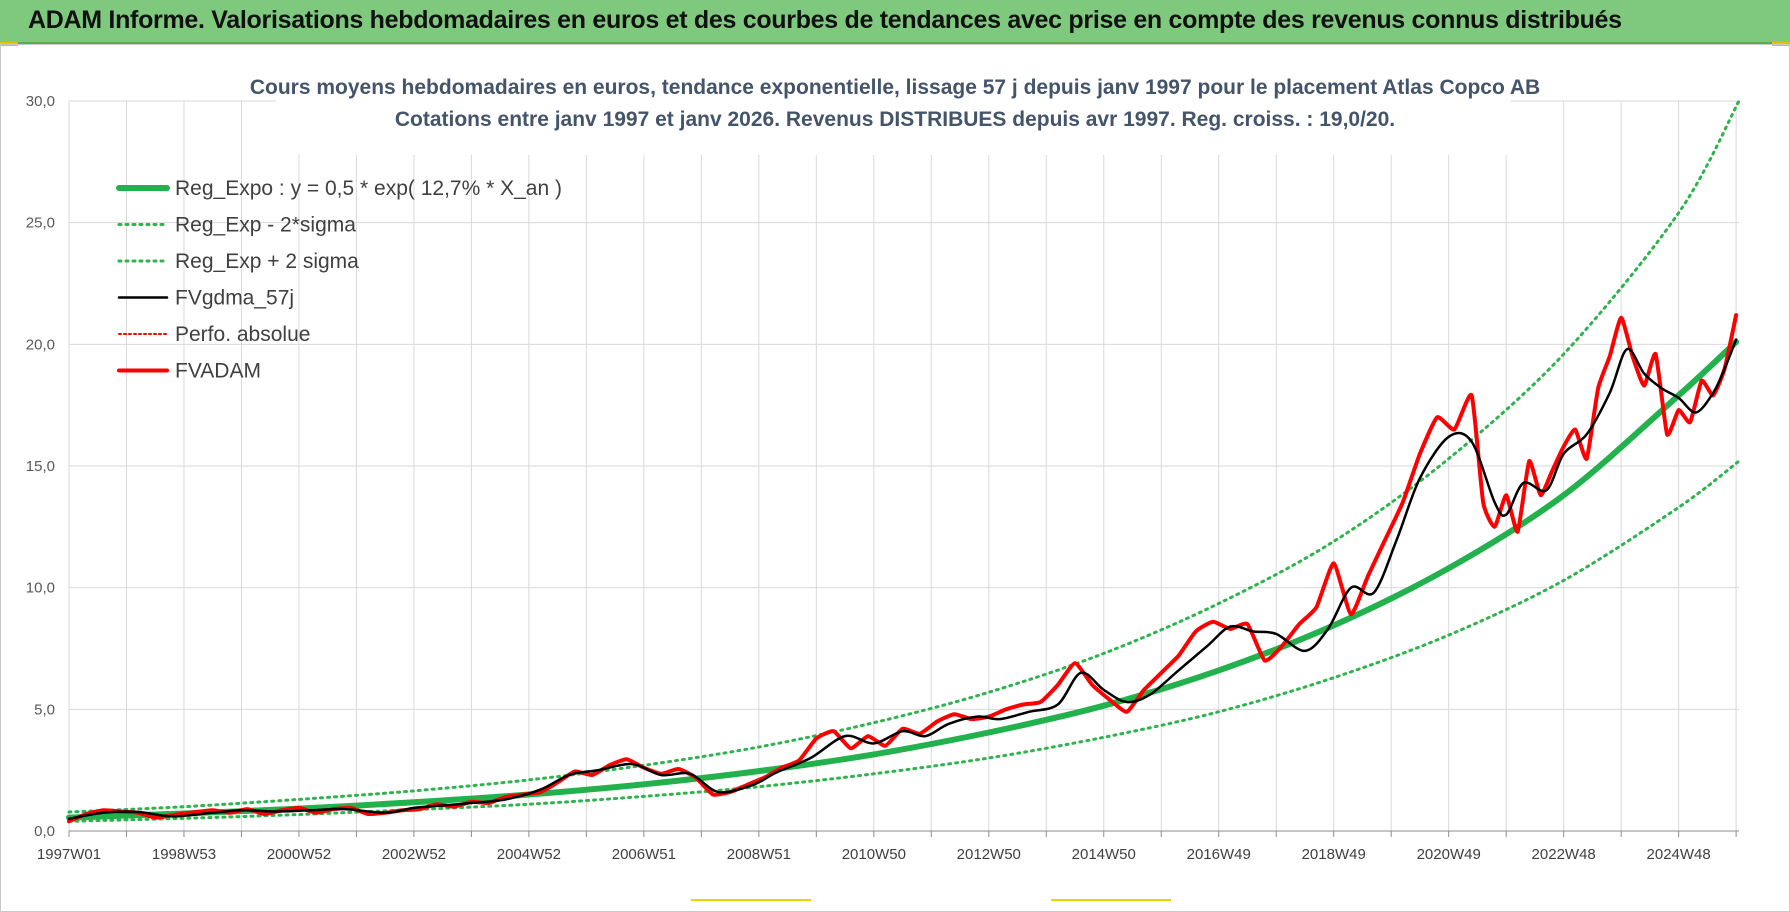 Image resolution: width=1790 pixels, height=912 pixels. I want to click on x-tick-label: 2010W50, so click(874, 854).